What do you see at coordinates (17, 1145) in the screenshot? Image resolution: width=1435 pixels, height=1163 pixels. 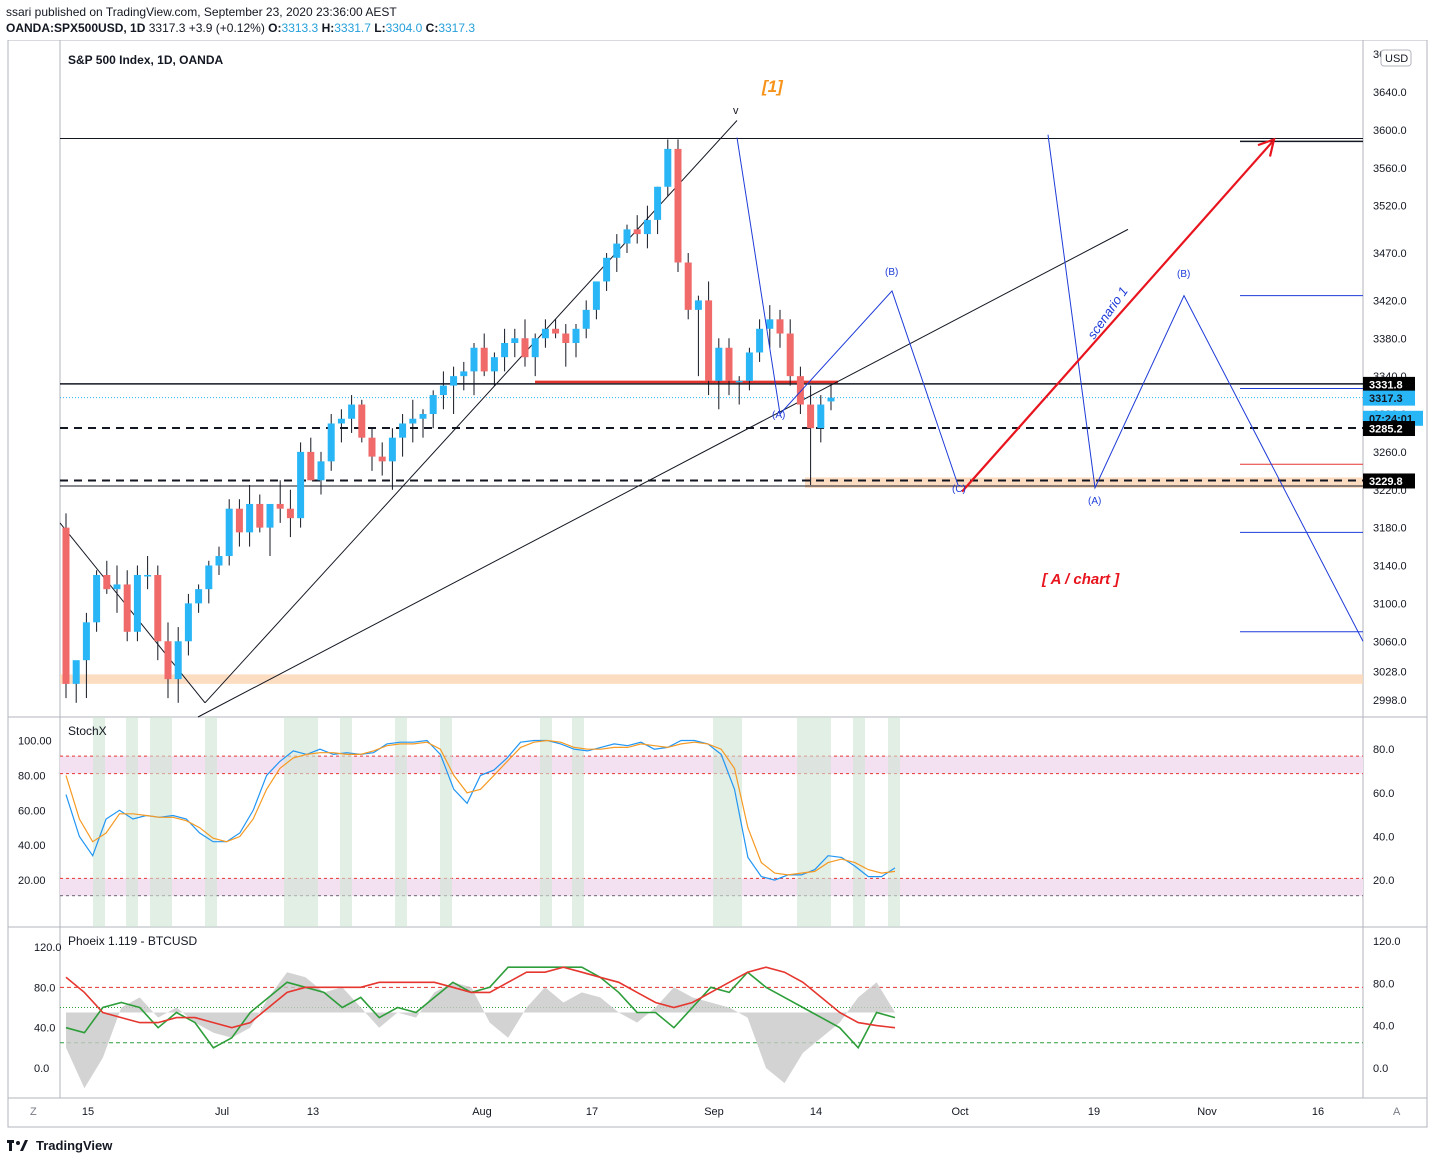 I see `tradingview-logo-icon` at bounding box center [17, 1145].